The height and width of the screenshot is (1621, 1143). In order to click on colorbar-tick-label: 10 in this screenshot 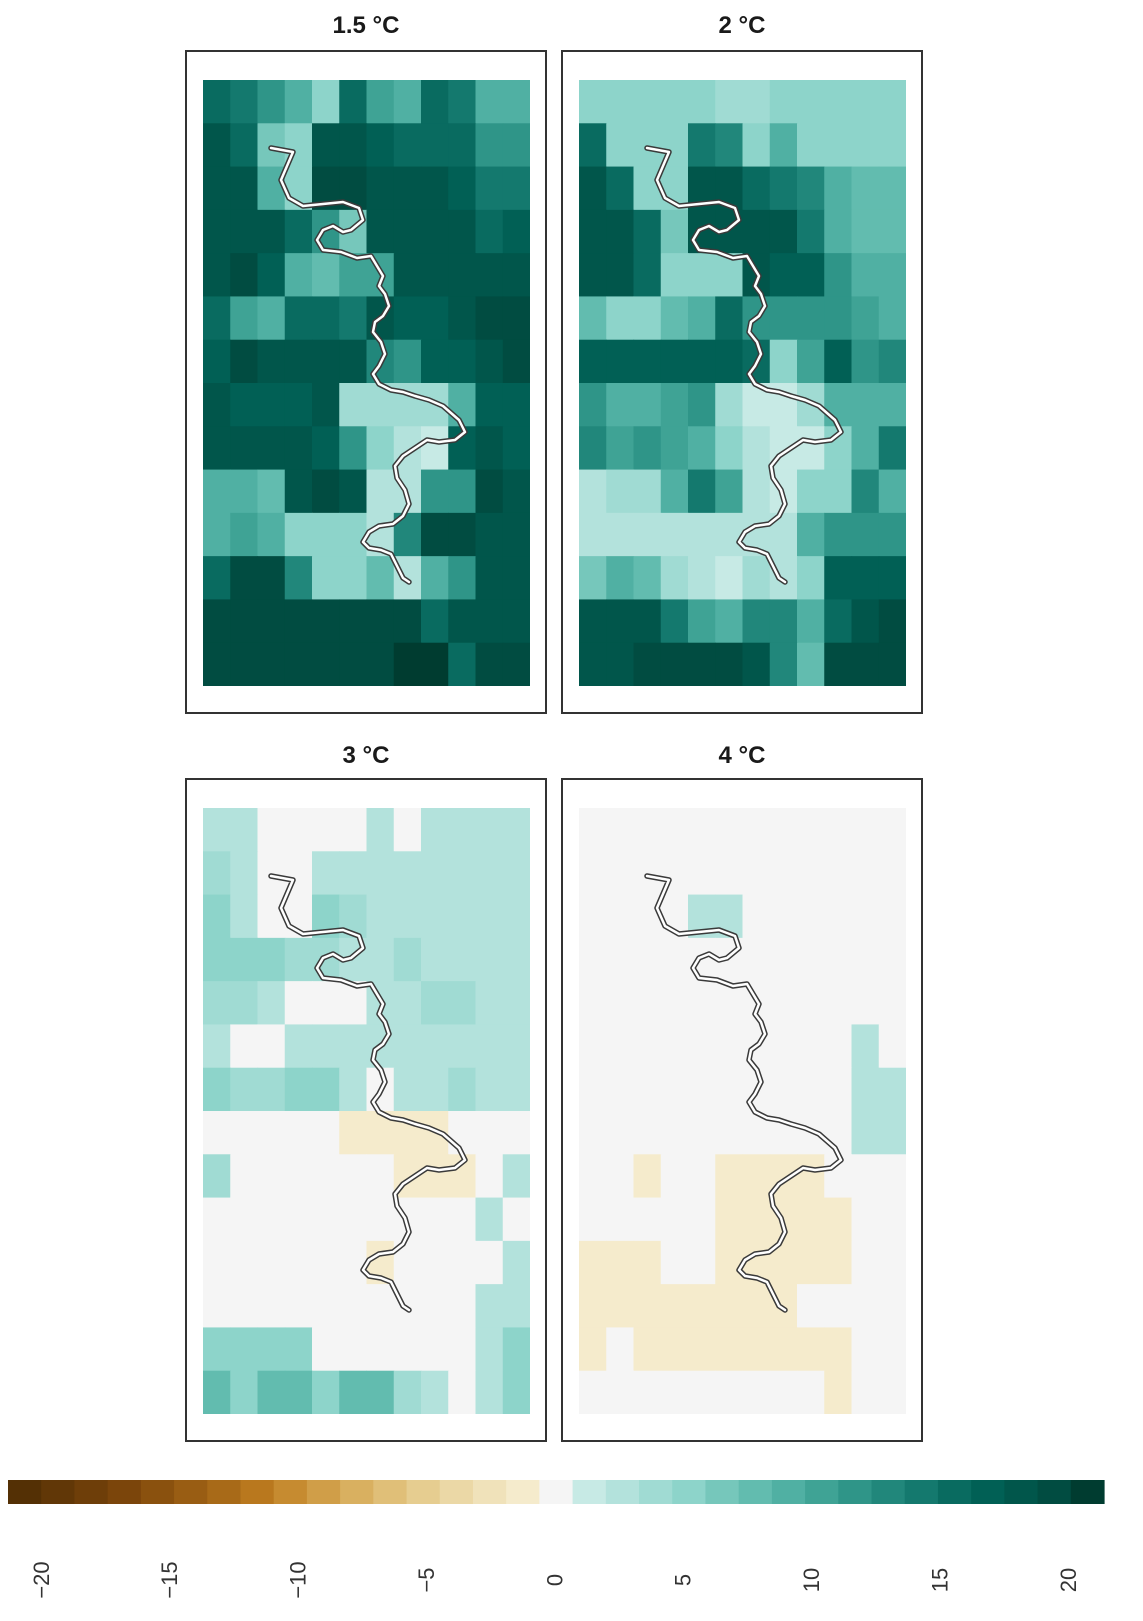, I will do `click(811, 1580)`.